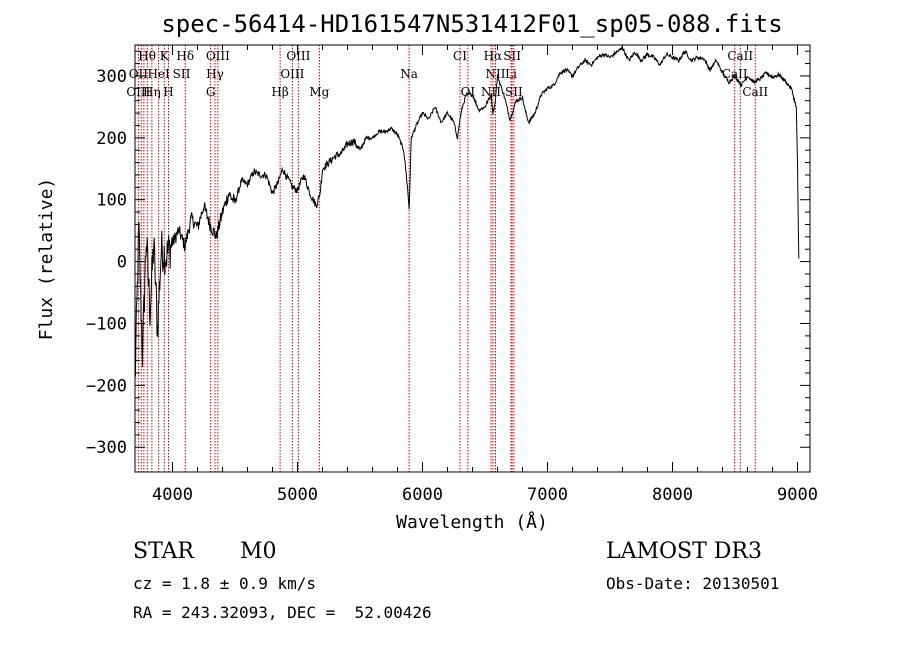  I want to click on line-label: Li, so click(511, 74).